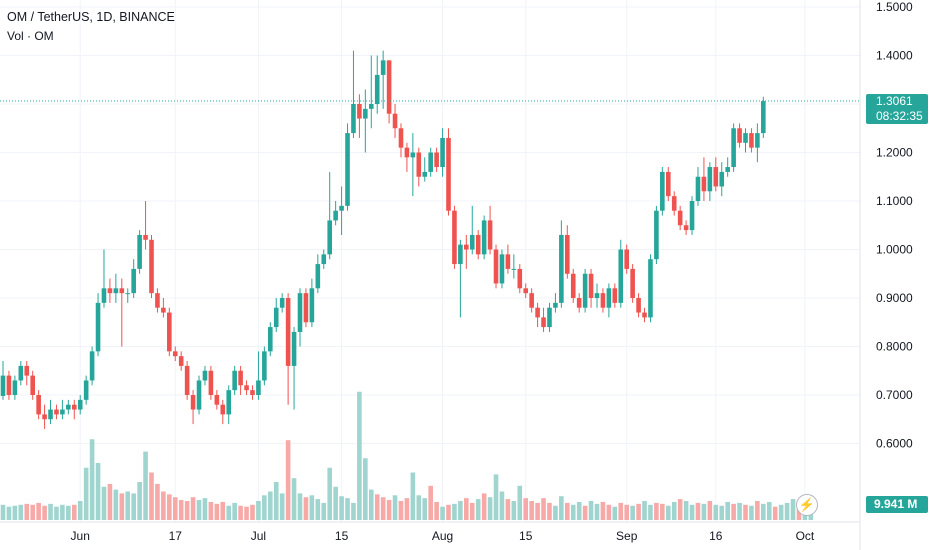 The width and height of the screenshot is (932, 550). I want to click on x-tick-label: Sep, so click(627, 536).